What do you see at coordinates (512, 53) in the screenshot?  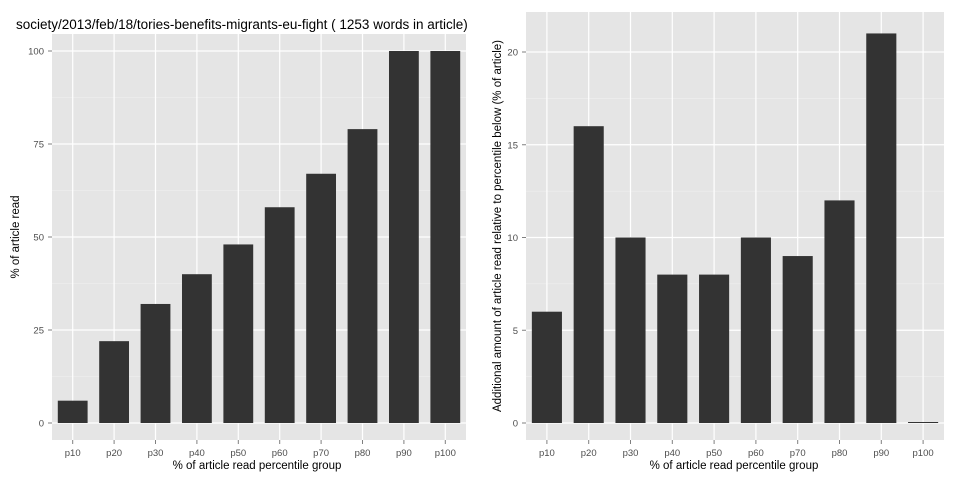 I see `y-tick-label: 20` at bounding box center [512, 53].